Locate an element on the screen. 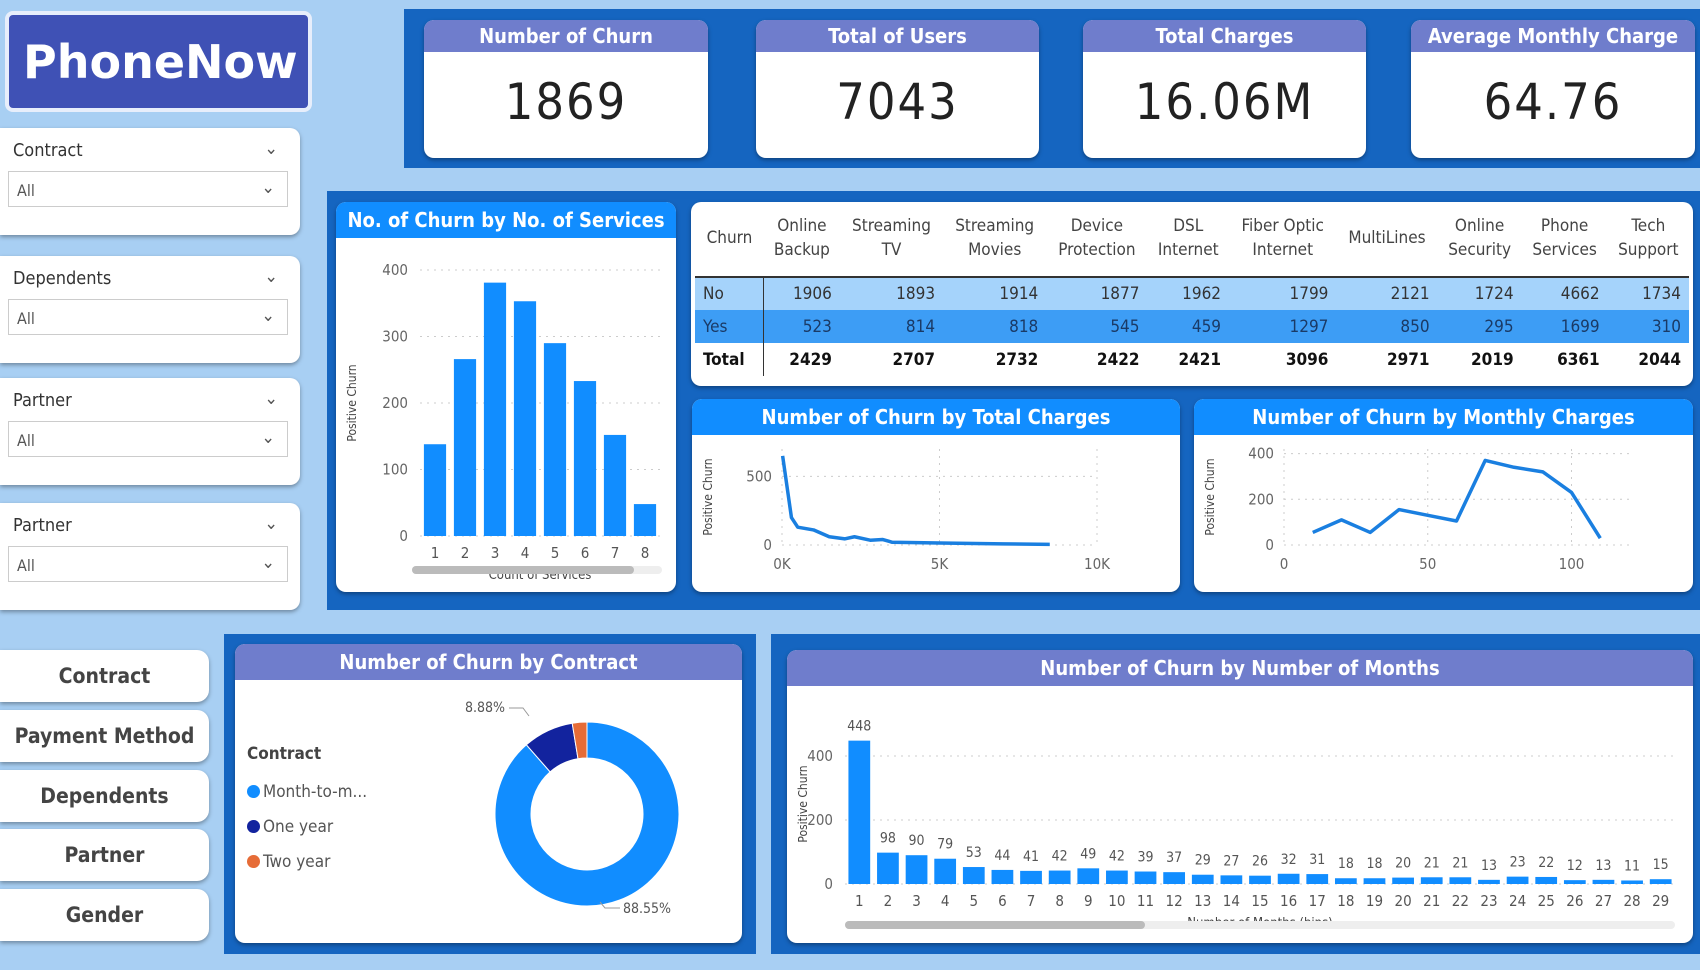 The height and width of the screenshot is (970, 1700). x-tick-label: 15 is located at coordinates (1259, 901).